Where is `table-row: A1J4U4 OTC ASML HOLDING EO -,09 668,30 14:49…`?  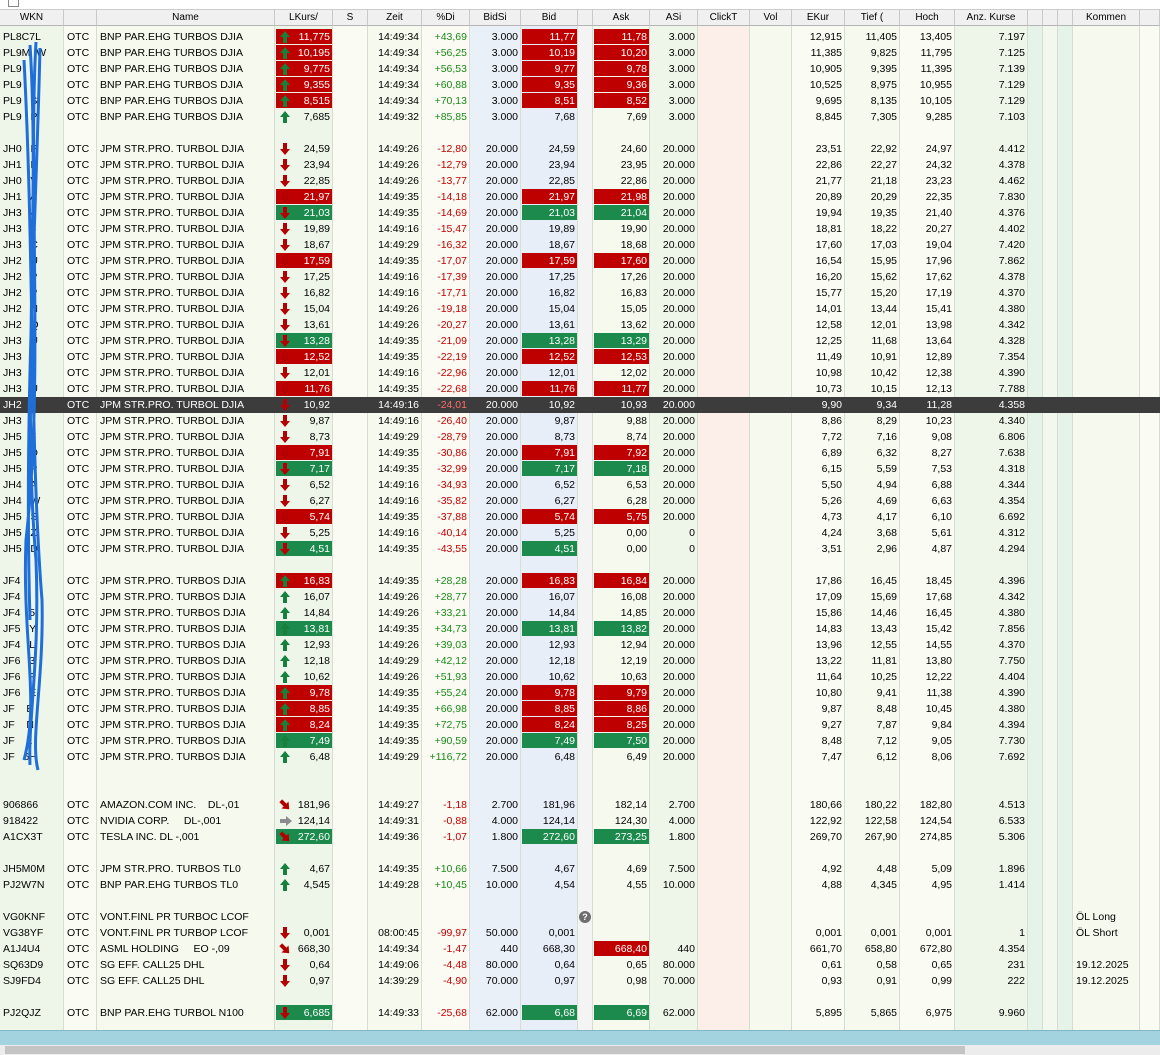 table-row: A1J4U4 OTC ASML HOLDING EO -,09 668,30 14:49… is located at coordinates (580, 949).